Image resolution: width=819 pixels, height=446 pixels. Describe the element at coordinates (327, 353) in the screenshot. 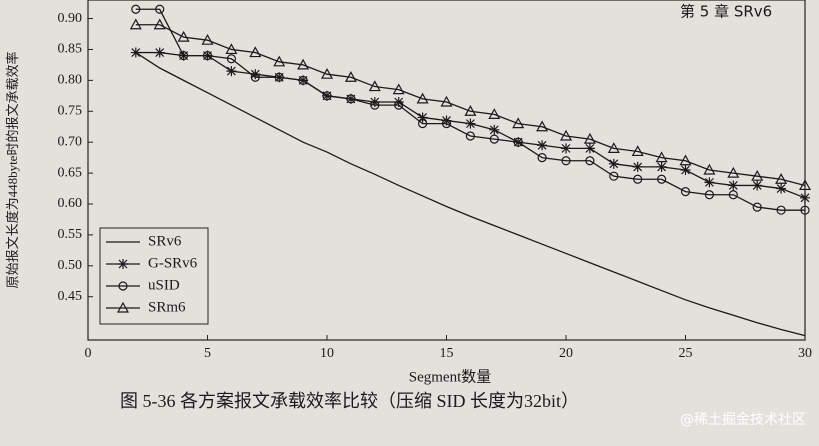

I see `x-tick-label: 10` at that location.